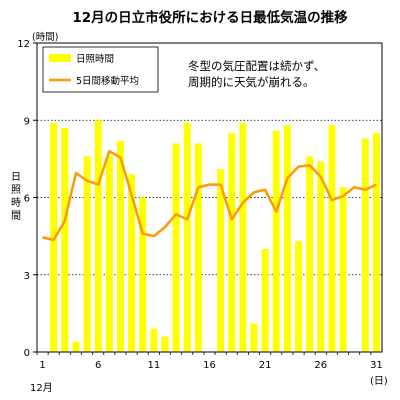  Describe the element at coordinates (95, 59) in the screenshot. I see `legend-bar-label: 日照時間` at that location.